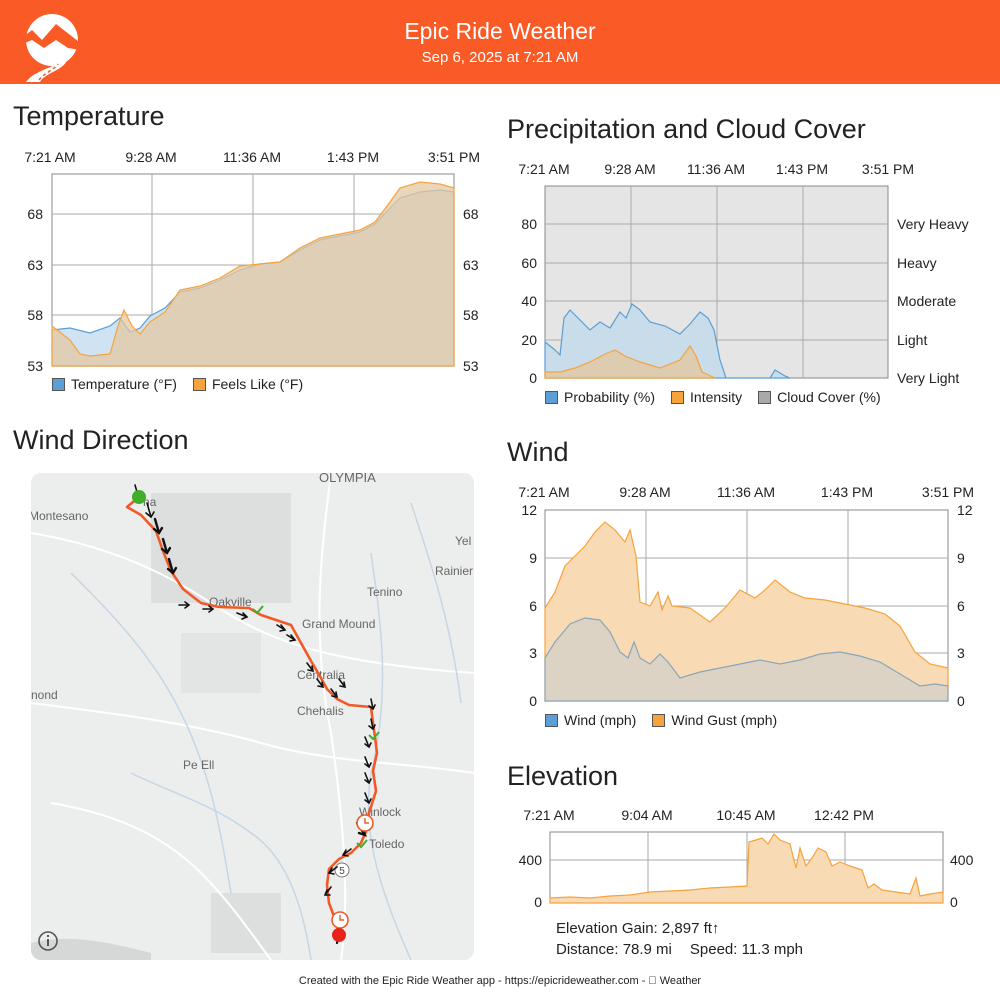  What do you see at coordinates (961, 653) in the screenshot?
I see `wind-y-tick-right: 3` at bounding box center [961, 653].